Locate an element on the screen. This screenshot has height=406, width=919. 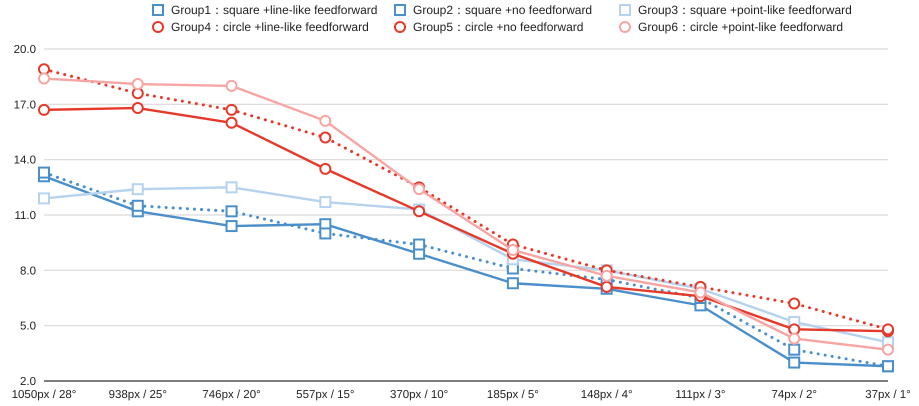
y-tick-label: 11.0 is located at coordinates (25, 216).